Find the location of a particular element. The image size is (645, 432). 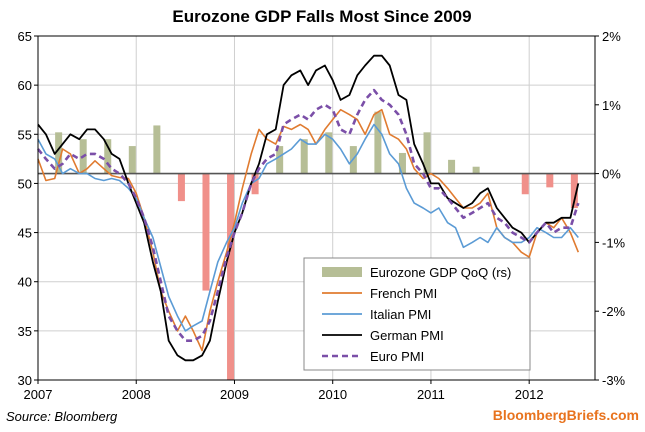

y-tick-label: 40 is located at coordinates (25, 282).